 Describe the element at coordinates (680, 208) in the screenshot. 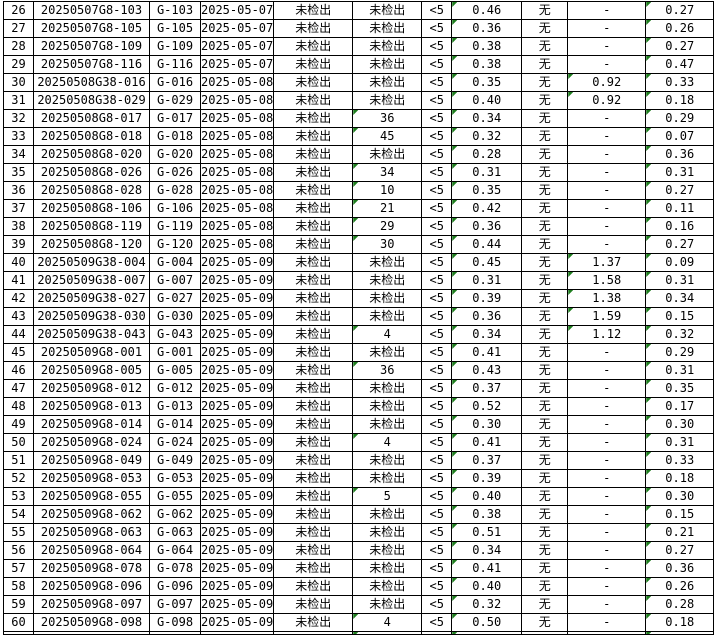

I see `cell-result-g: 0.11` at that location.